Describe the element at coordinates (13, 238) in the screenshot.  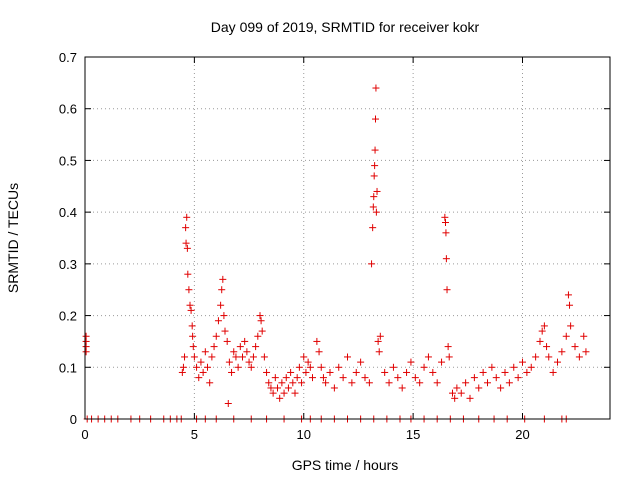
I see `y-axis-label: SRMTID / TECUs` at that location.